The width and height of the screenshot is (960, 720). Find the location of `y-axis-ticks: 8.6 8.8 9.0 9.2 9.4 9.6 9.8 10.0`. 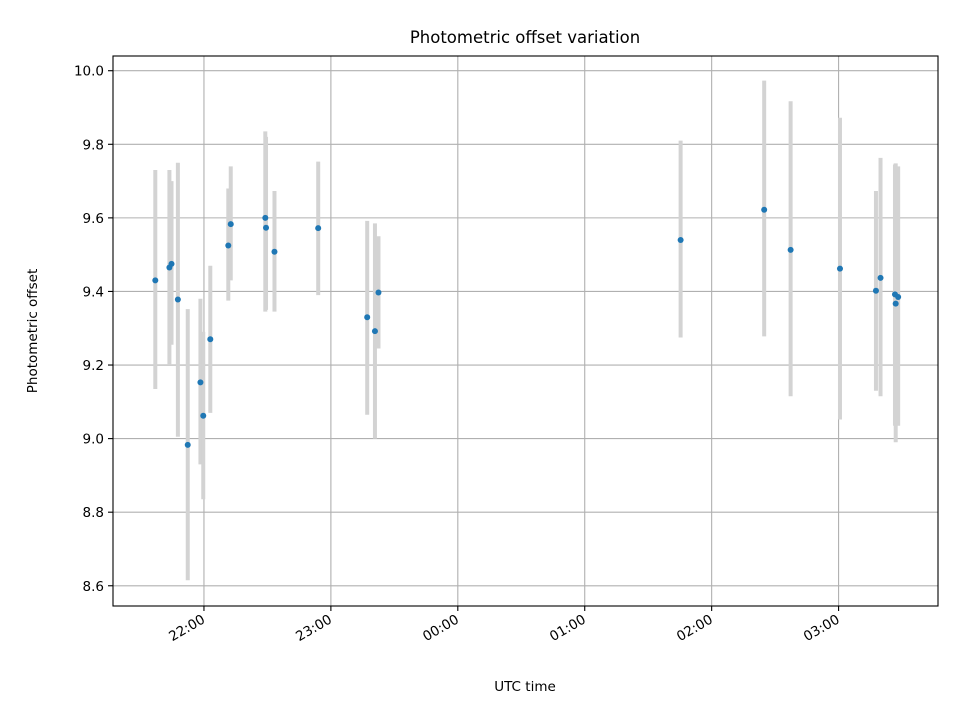

y-axis-ticks: 8.6 8.8 9.0 9.2 9.4 9.6 9.8 10.0 is located at coordinates (93, 329).